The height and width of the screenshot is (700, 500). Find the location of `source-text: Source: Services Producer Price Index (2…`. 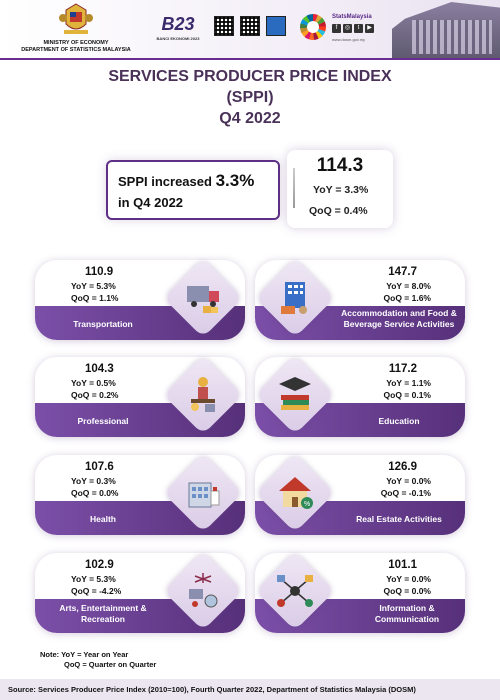

source-text: Source: Services Producer Price Index (2… is located at coordinates (212, 689).